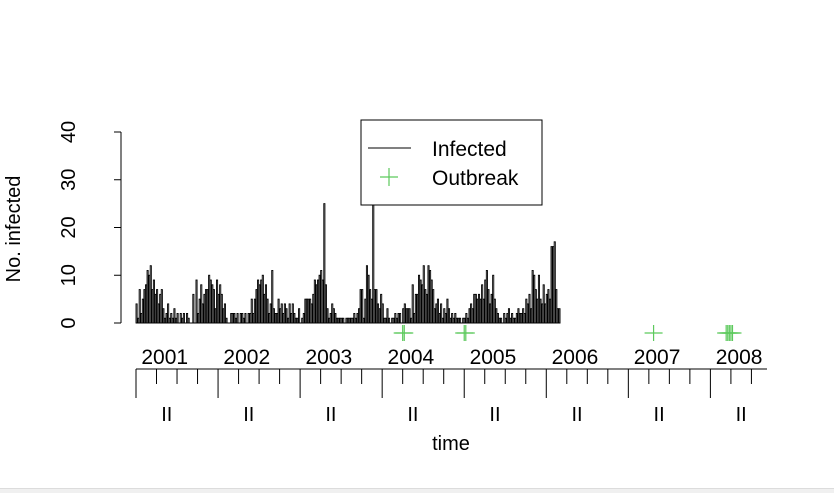  I want to click on year-label: 2001, so click(164, 357).